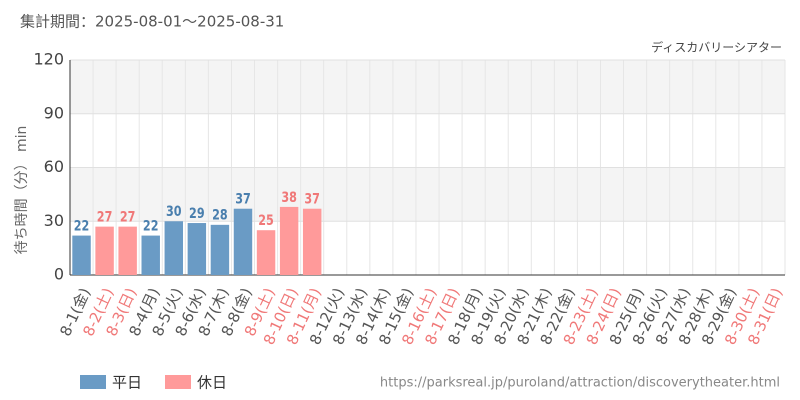 The width and height of the screenshot is (800, 400). I want to click on y-tick-label: 30, so click(54, 220).